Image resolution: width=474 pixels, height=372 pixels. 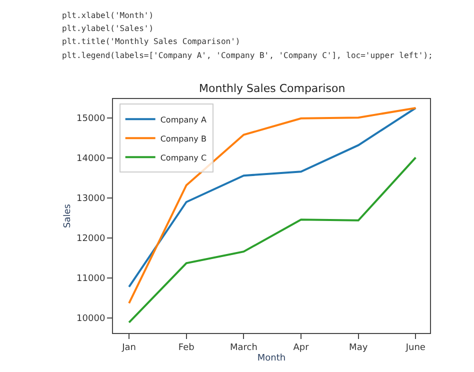 What do you see at coordinates (91, 279) in the screenshot?
I see `y-tick-label: 11000` at bounding box center [91, 279].